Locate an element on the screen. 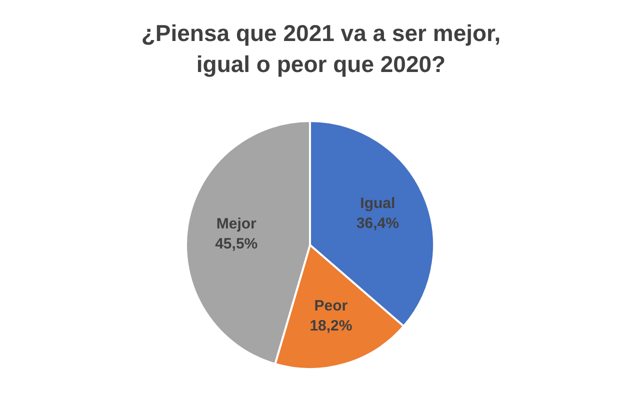 The image size is (642, 417). chart-title: ¿Piensa que 2021 va a ser mejor, igual o peor que 2020? is located at coordinates (321, 49).